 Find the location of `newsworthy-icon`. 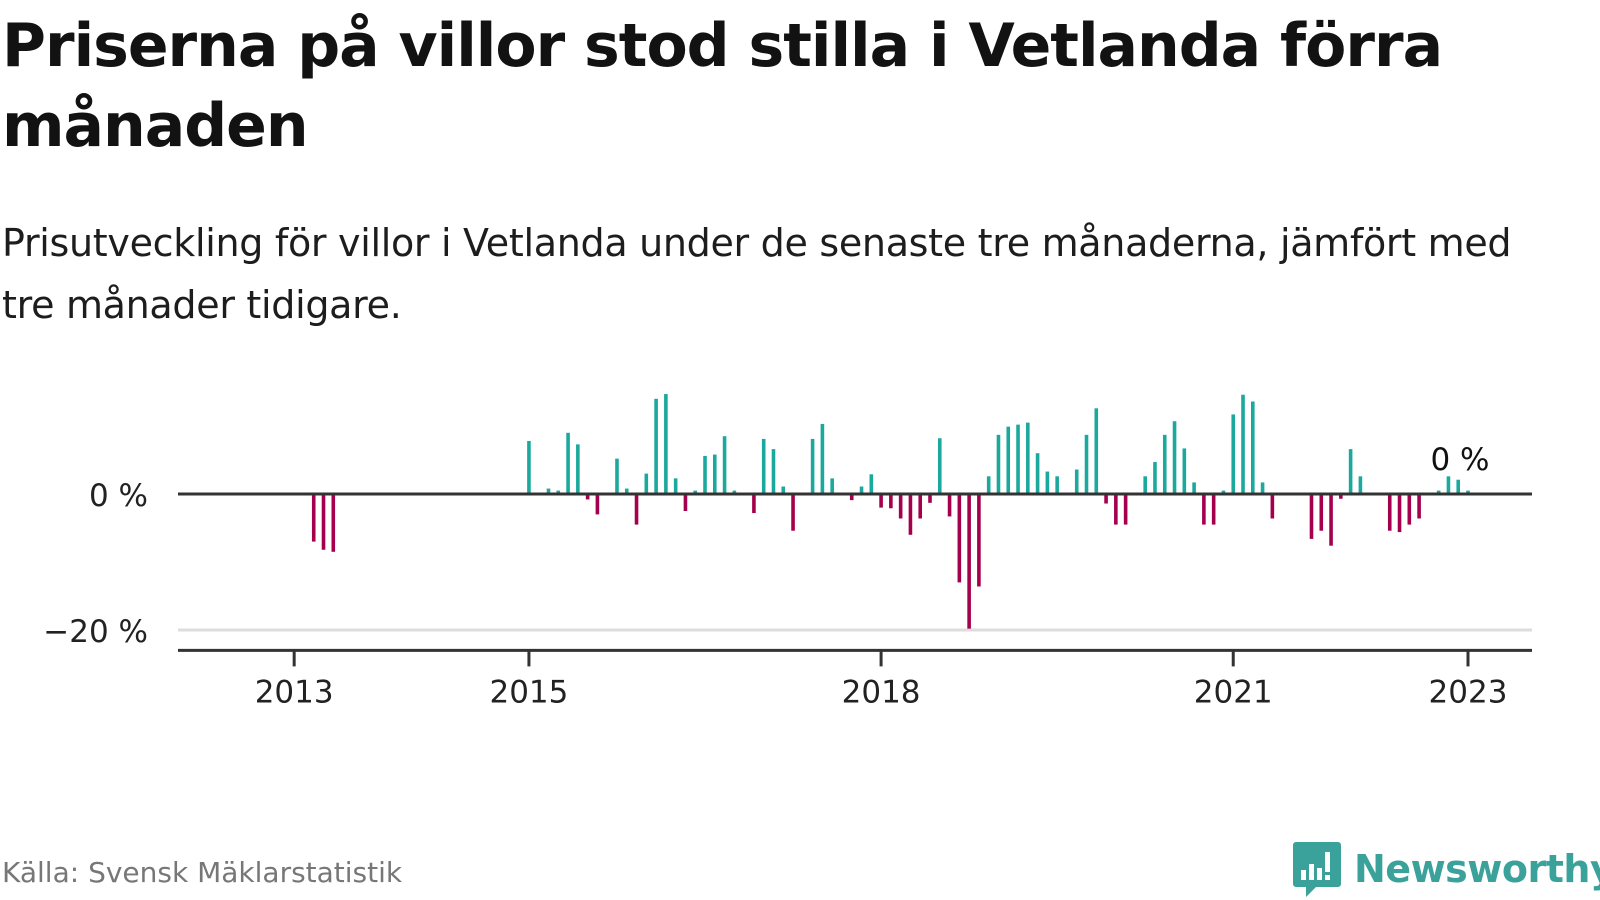

newsworthy-icon is located at coordinates (1317, 869).